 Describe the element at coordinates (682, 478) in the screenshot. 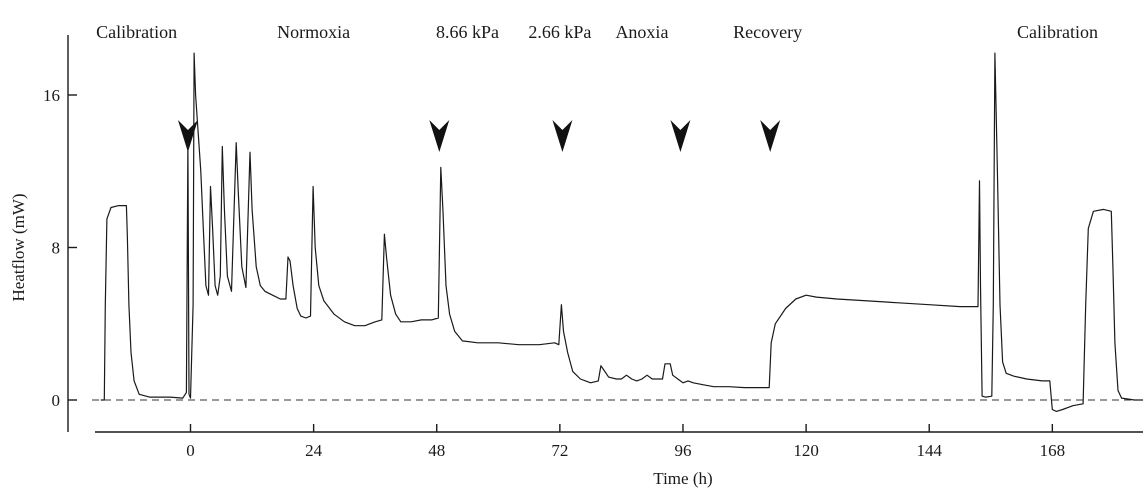

I see `x-axis-title: Time (h)` at that location.